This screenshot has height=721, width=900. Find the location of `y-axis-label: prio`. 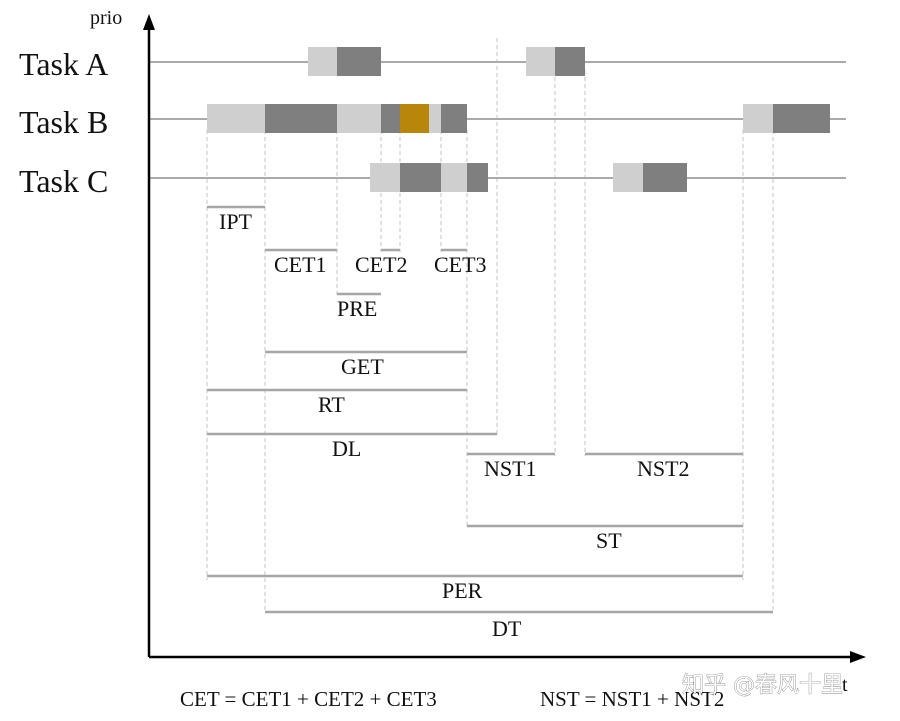

y-axis-label: prio is located at coordinates (106, 18).